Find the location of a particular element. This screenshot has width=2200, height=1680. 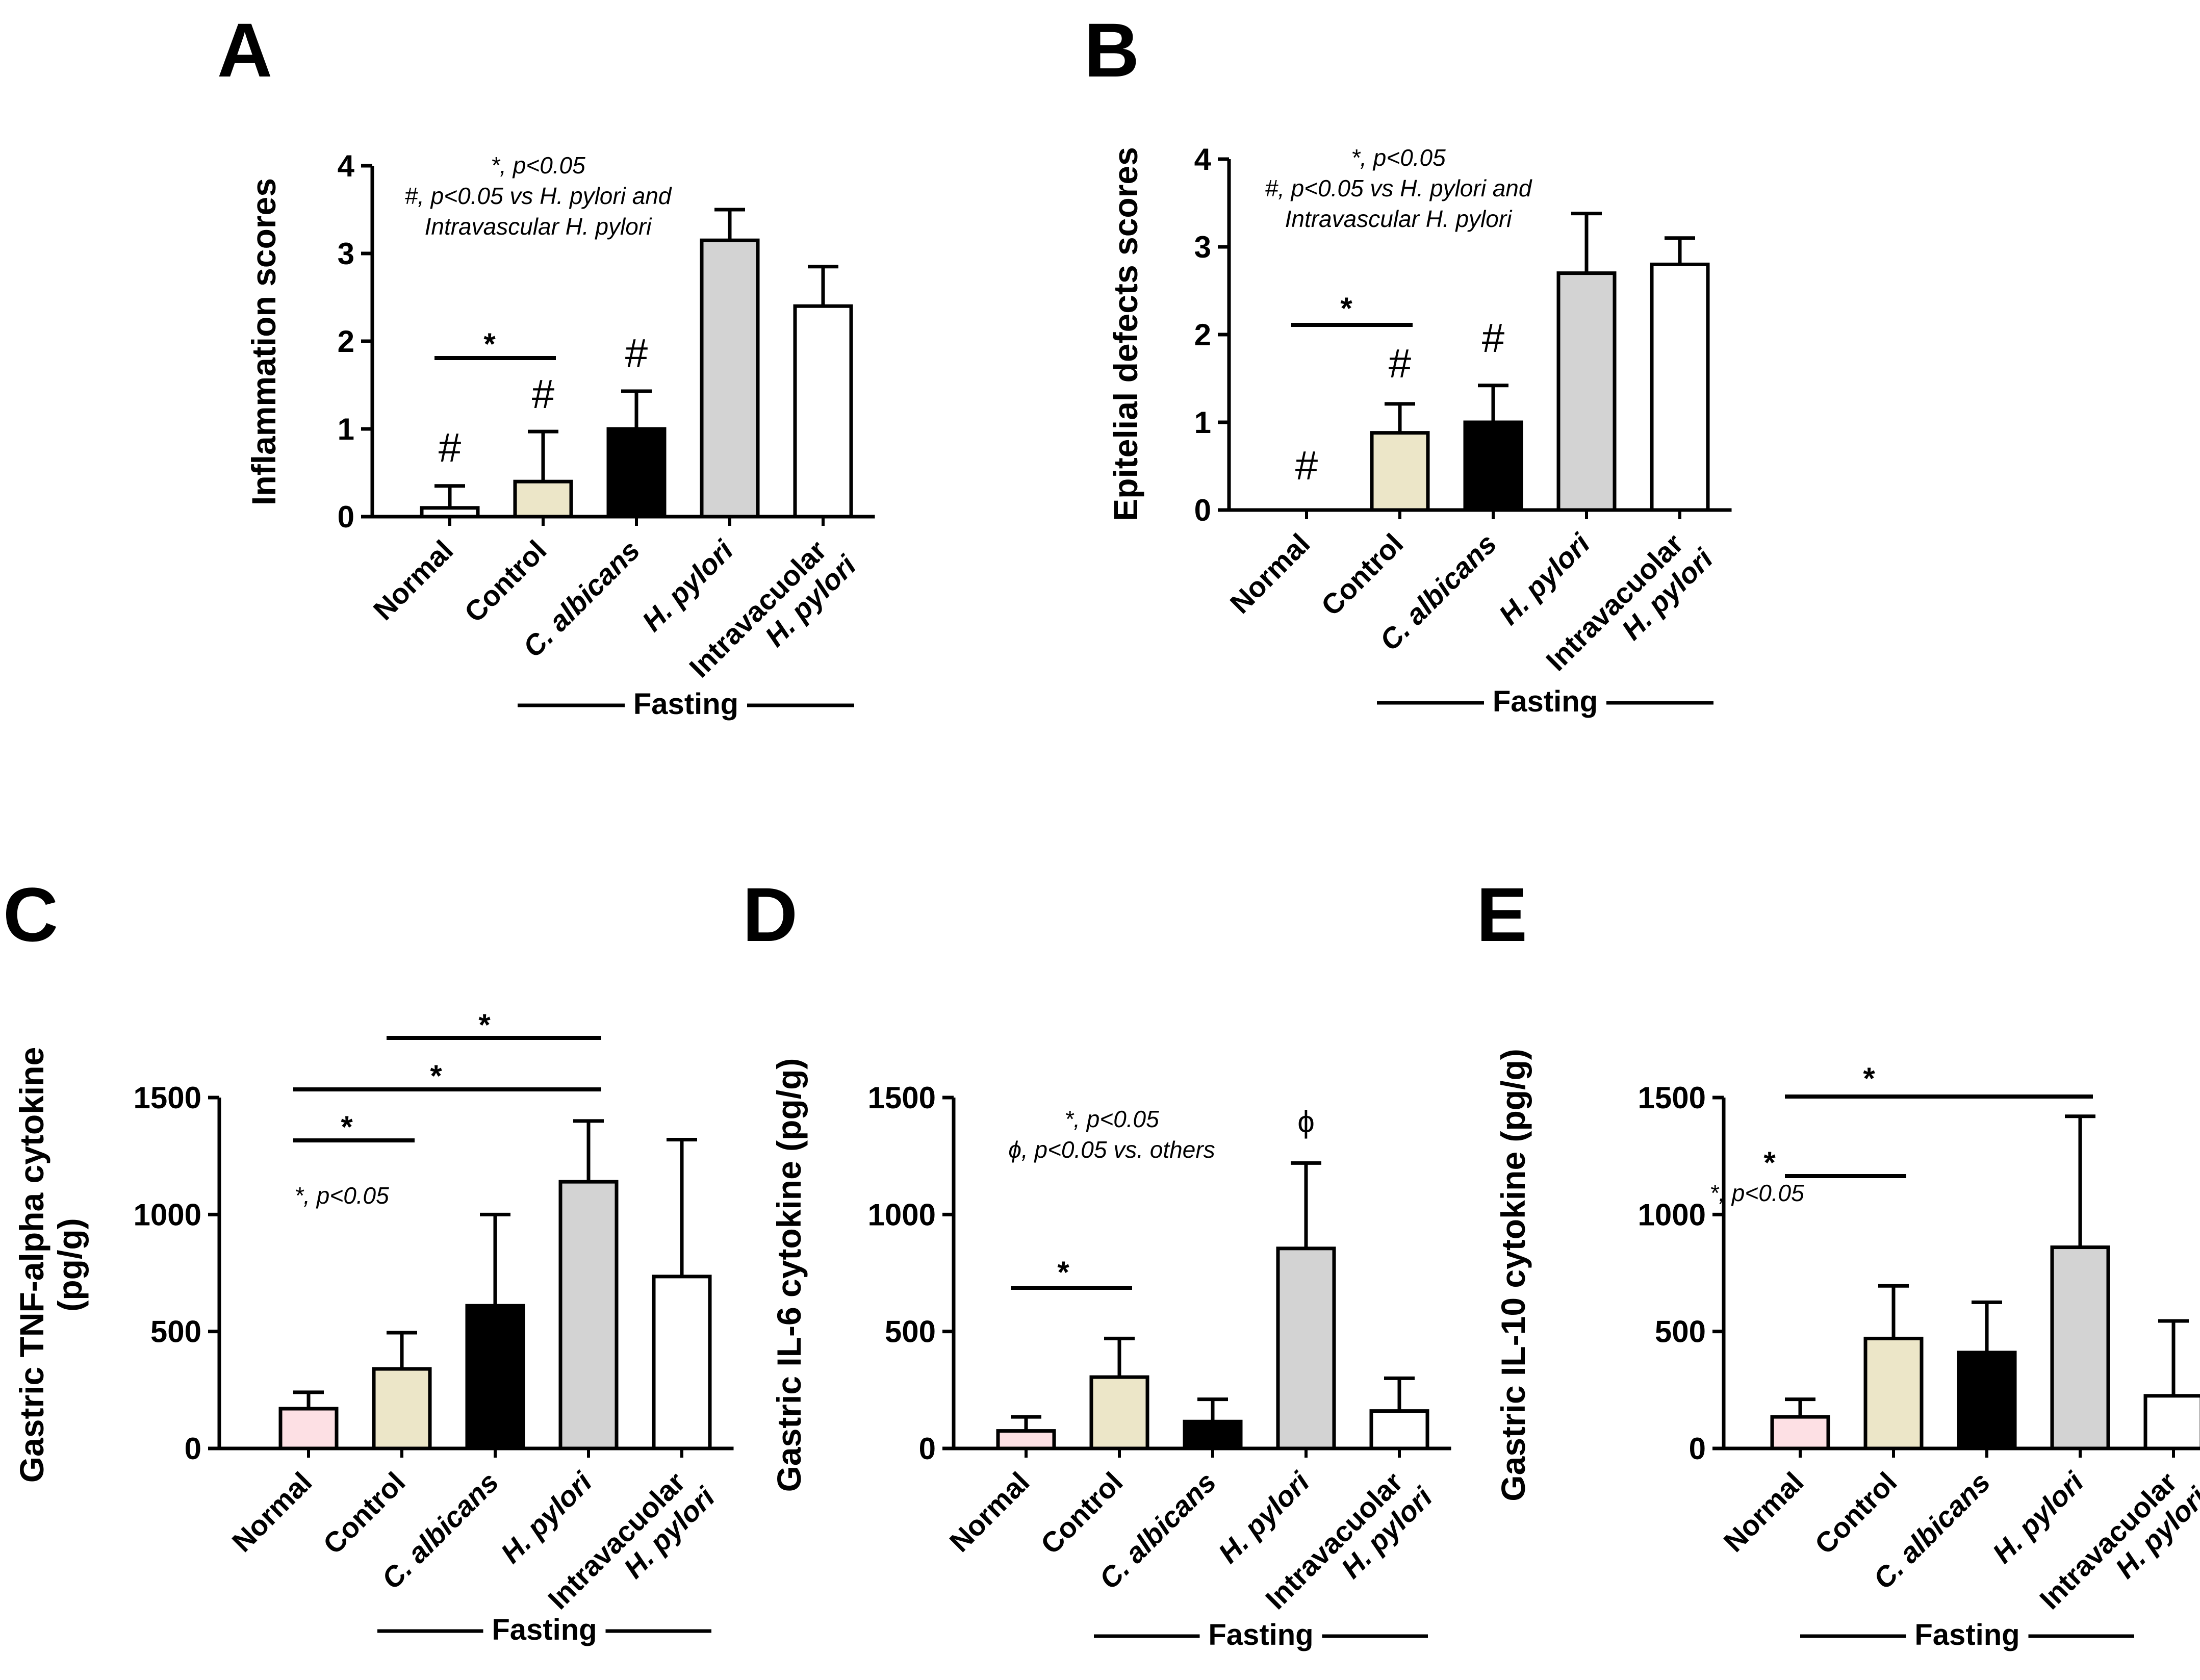

y-axis-title-units: (pg/g) is located at coordinates (70, 1264).